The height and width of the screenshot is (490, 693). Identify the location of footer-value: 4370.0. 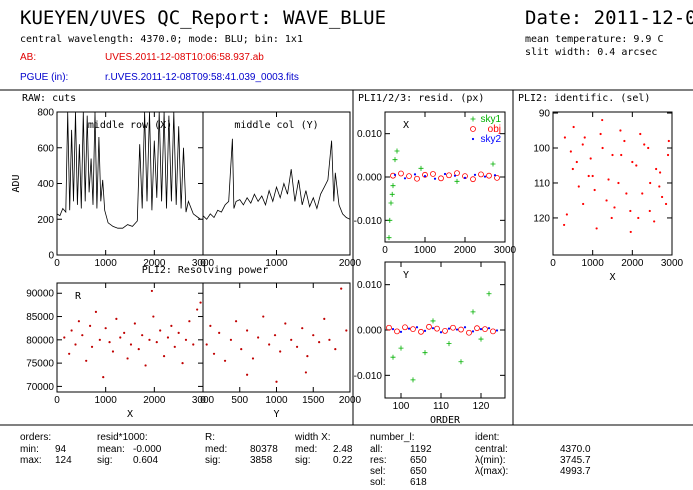
(575, 449).